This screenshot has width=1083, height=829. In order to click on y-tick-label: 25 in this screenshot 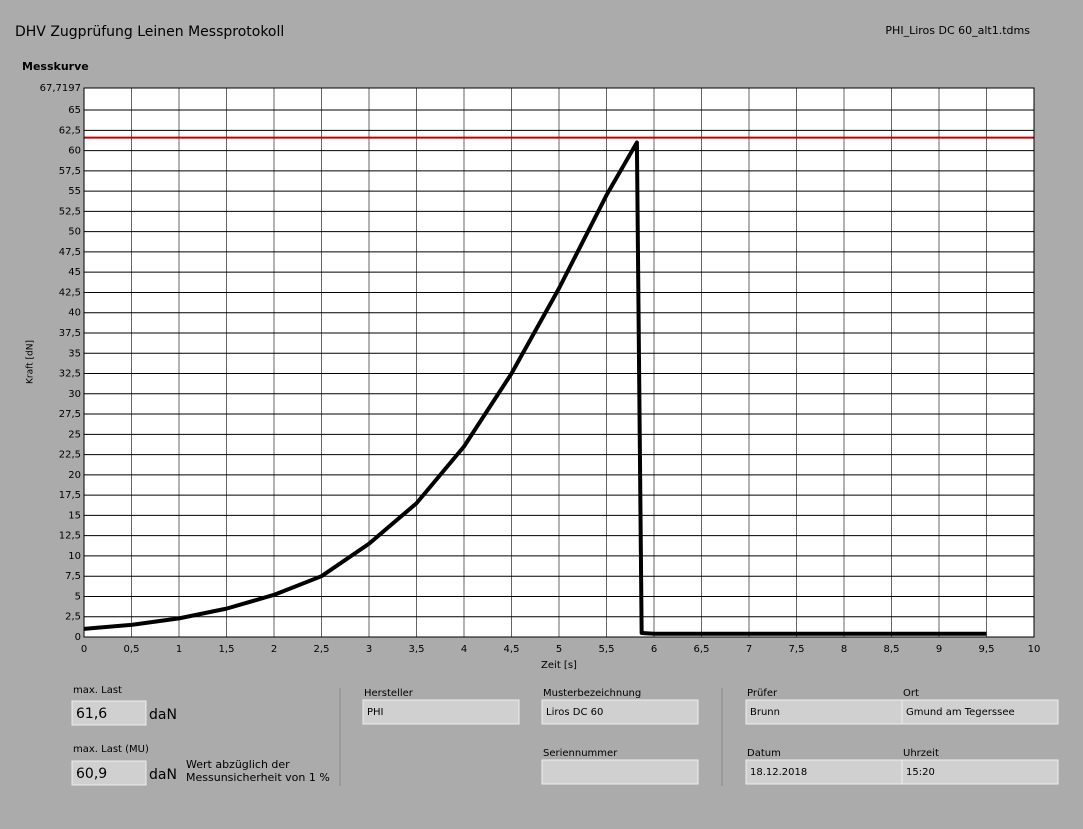, I will do `click(74, 434)`.